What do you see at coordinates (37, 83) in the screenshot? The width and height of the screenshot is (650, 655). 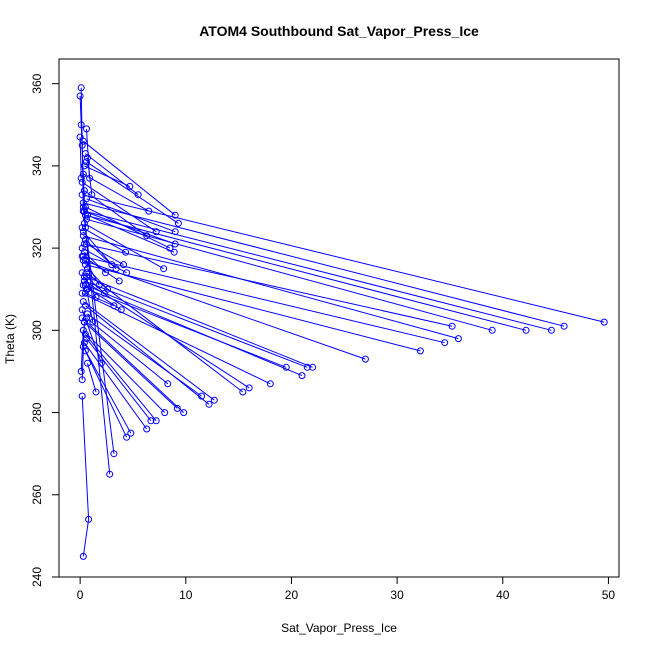 I see `y-tick-label: 360` at bounding box center [37, 83].